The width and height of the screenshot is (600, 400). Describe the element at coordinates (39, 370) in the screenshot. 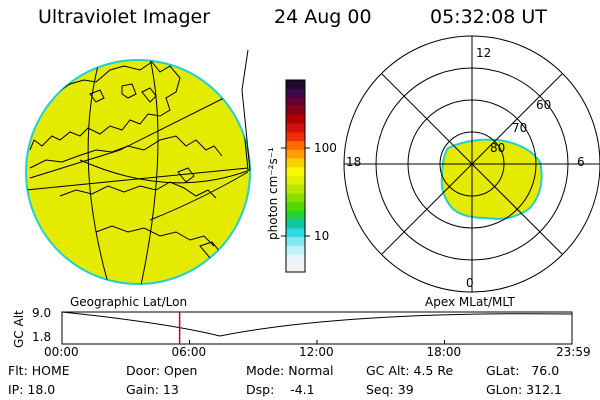

I see `status-flight: Flt: HOME` at that location.